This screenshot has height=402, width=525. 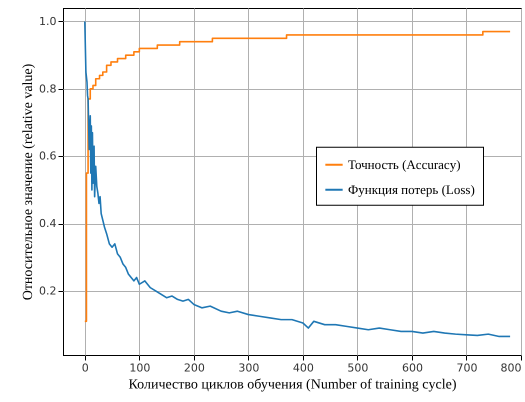 I want to click on x-axis-title: Количество циклов обучения (Number of training cycle), so click(x=292, y=385).